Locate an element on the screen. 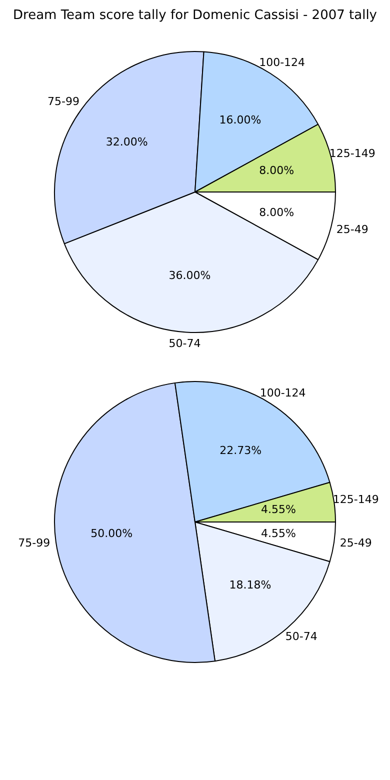 Image resolution: width=390 pixels, height=780 pixels. chart-title: Dream Team score tally for Domenic Cassisi - 2007 tally is located at coordinates (195, 15).